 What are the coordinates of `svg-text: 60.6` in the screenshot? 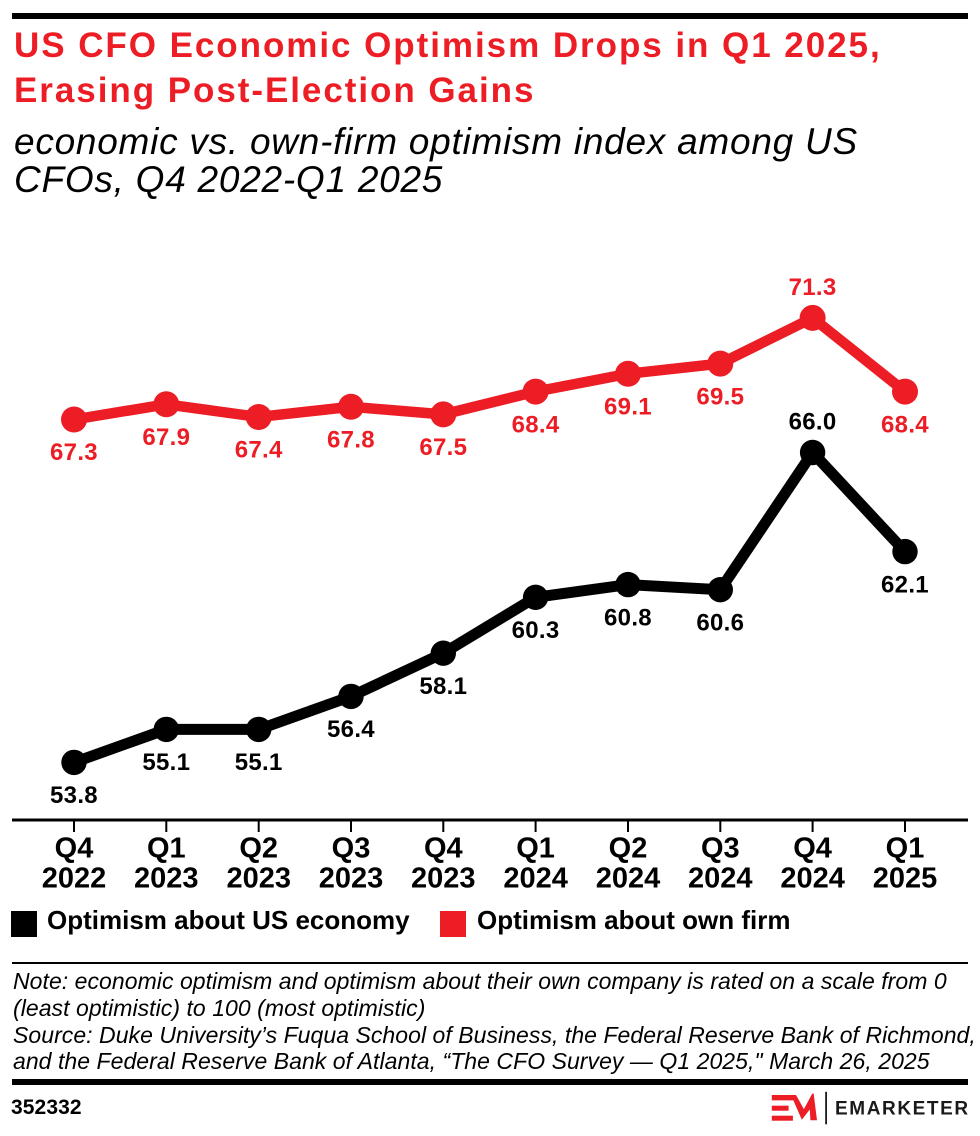 It's located at (720, 622).